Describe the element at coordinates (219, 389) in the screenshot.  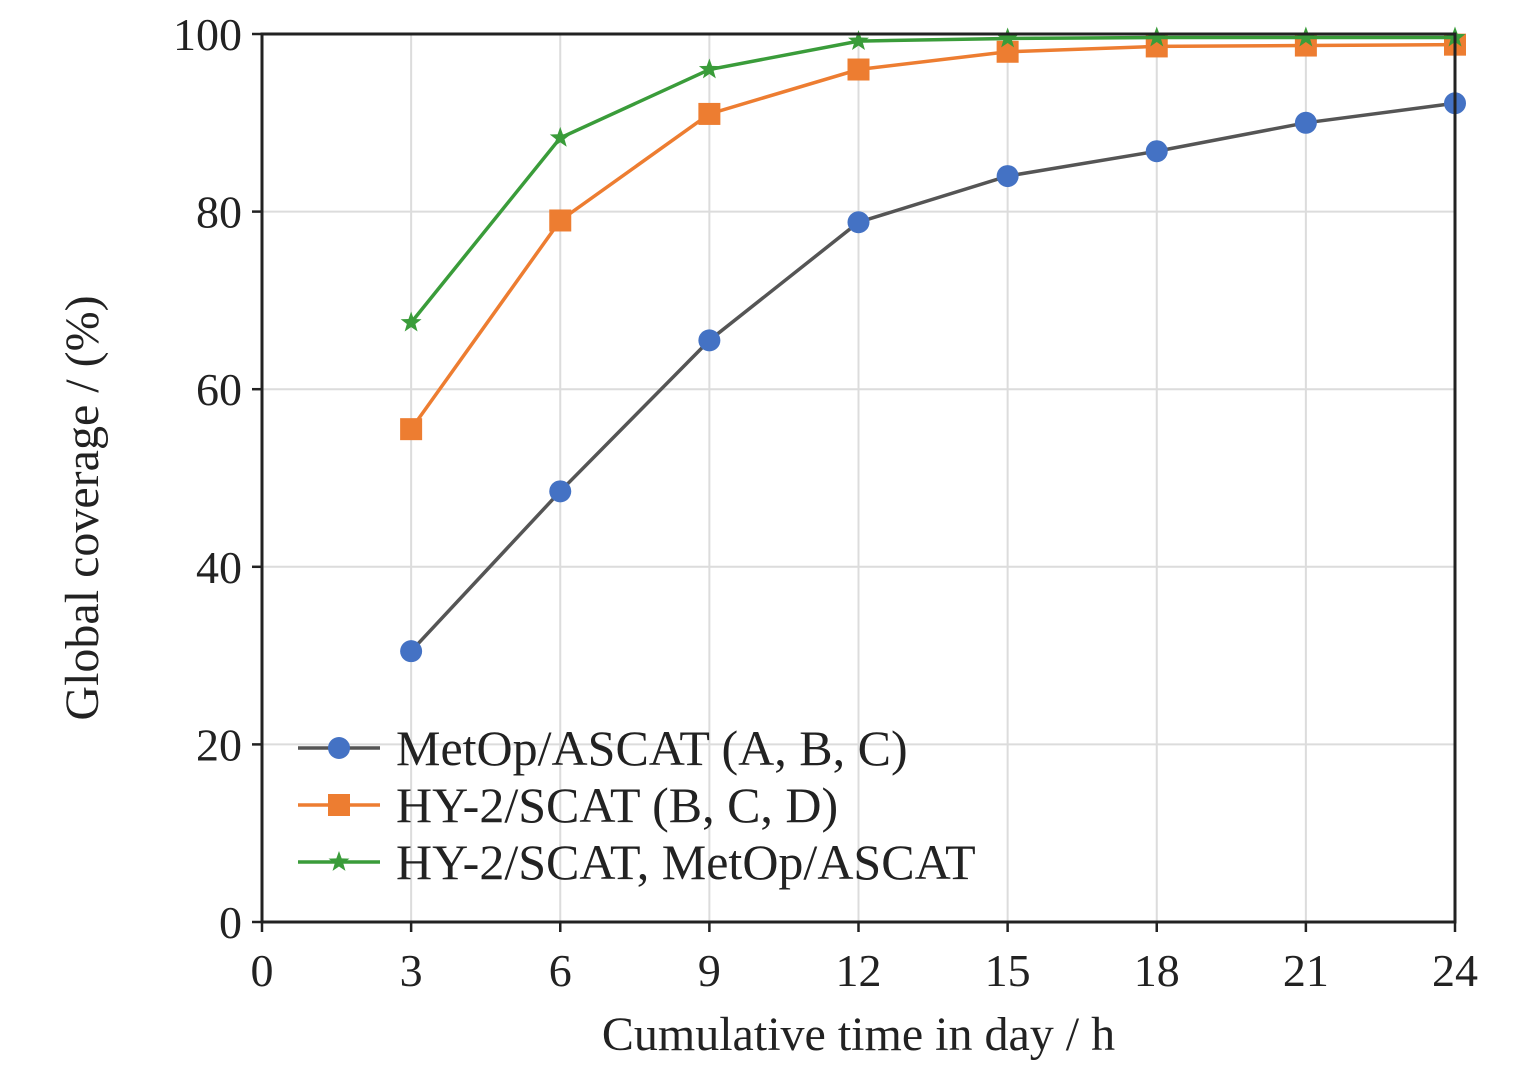
I see `y-tick-label: 60` at that location.